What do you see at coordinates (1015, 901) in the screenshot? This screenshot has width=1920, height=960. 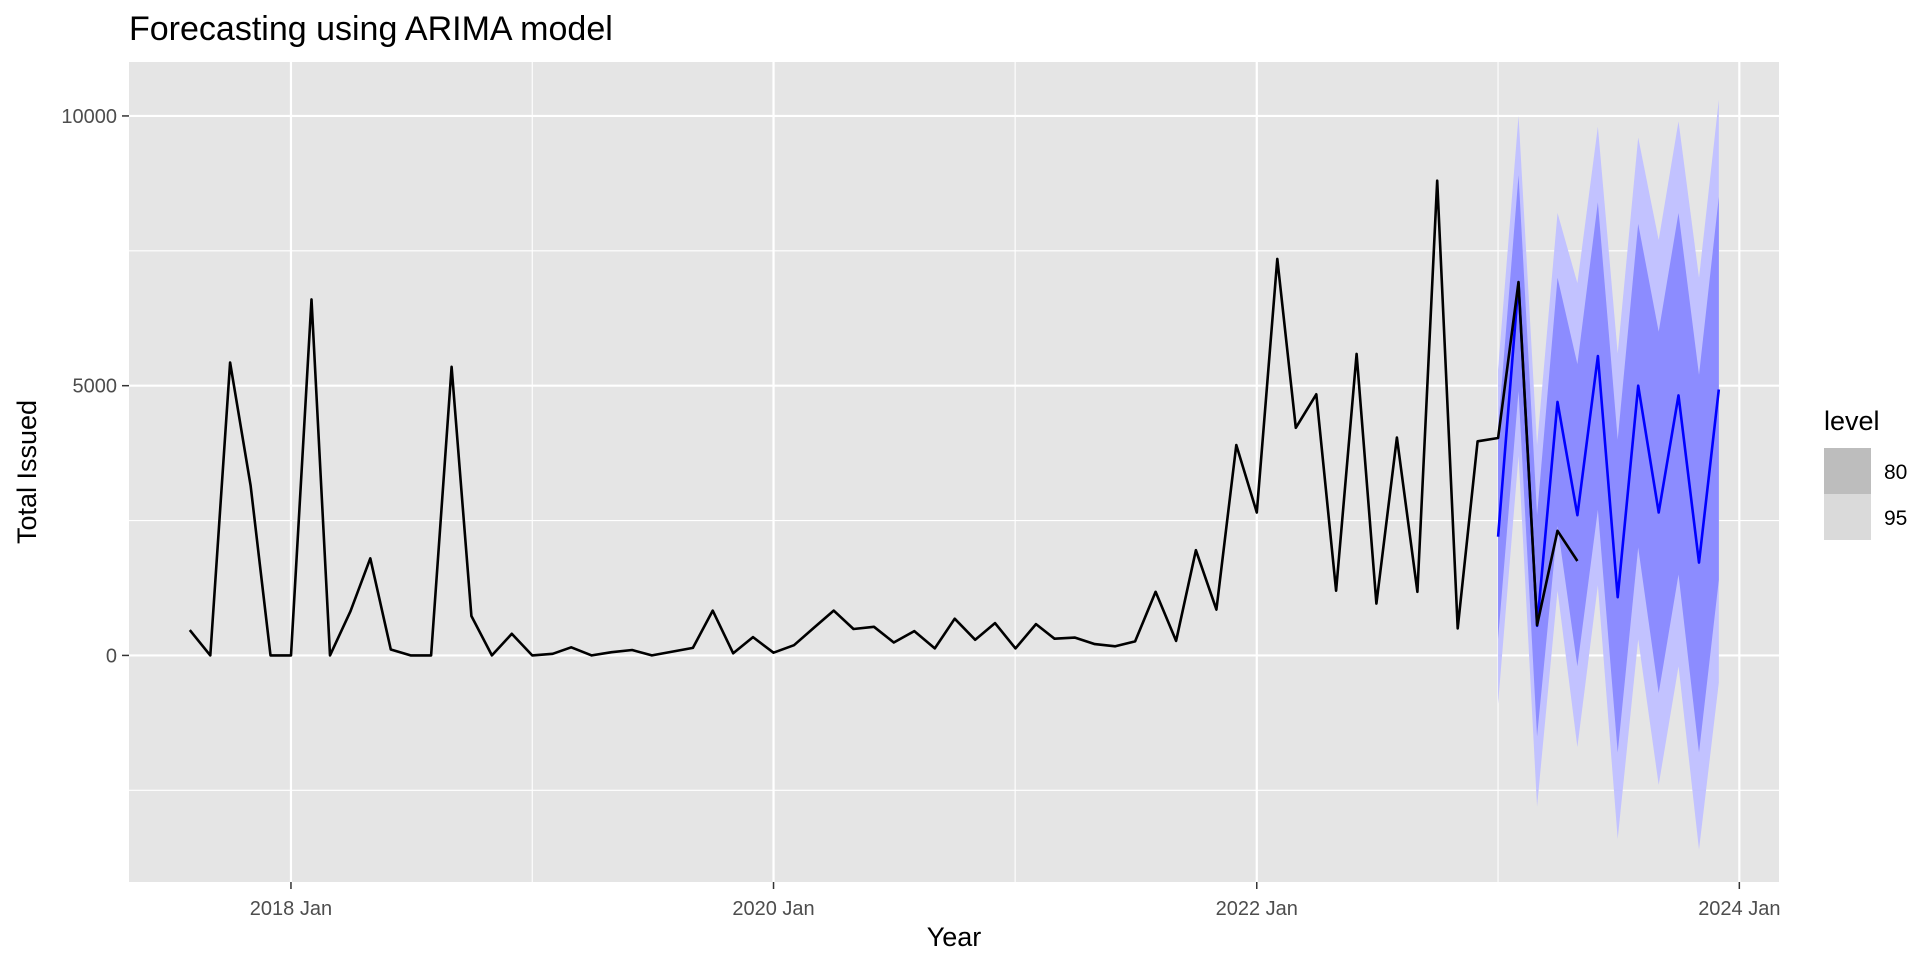 I see `x-axis: 2018 Jan 2020 Jan 2022 Jan 2024 Jan` at bounding box center [1015, 901].